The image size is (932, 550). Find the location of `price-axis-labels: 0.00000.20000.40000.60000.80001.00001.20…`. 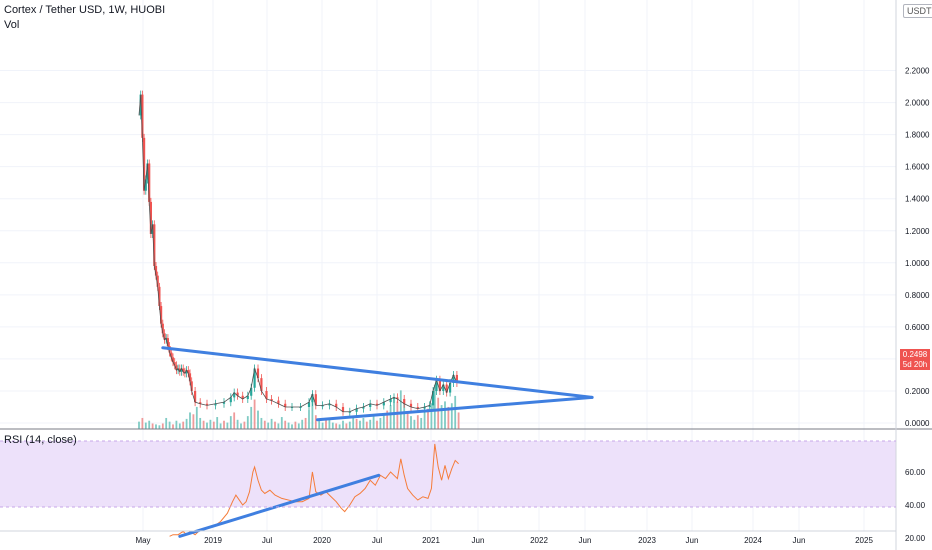

price-axis-labels: 0.00000.20000.40000.60000.80001.00001.20… is located at coordinates (917, 247).